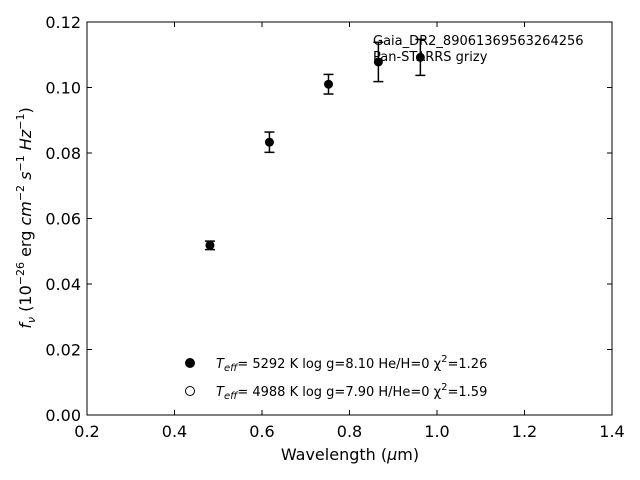 The image size is (640, 480). Describe the element at coordinates (63, 88) in the screenshot. I see `y-tick-label: 0.10` at that location.